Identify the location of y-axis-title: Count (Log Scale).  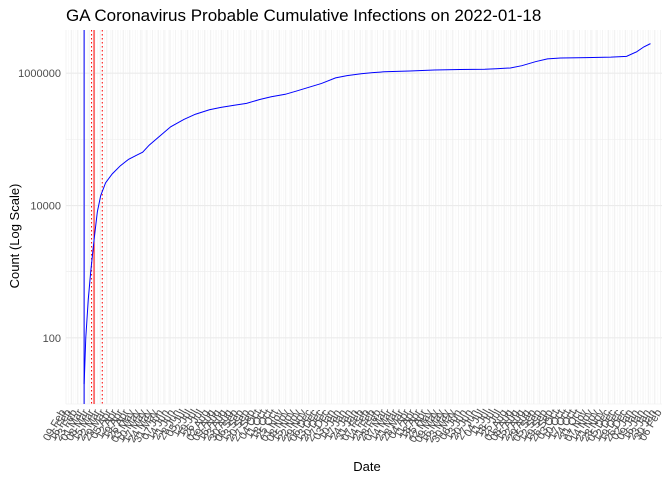
(14, 236).